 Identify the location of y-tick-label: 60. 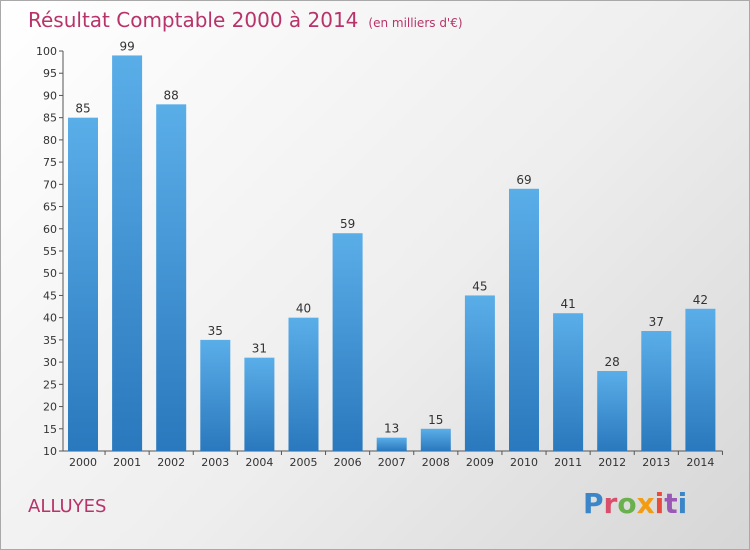
(50, 229).